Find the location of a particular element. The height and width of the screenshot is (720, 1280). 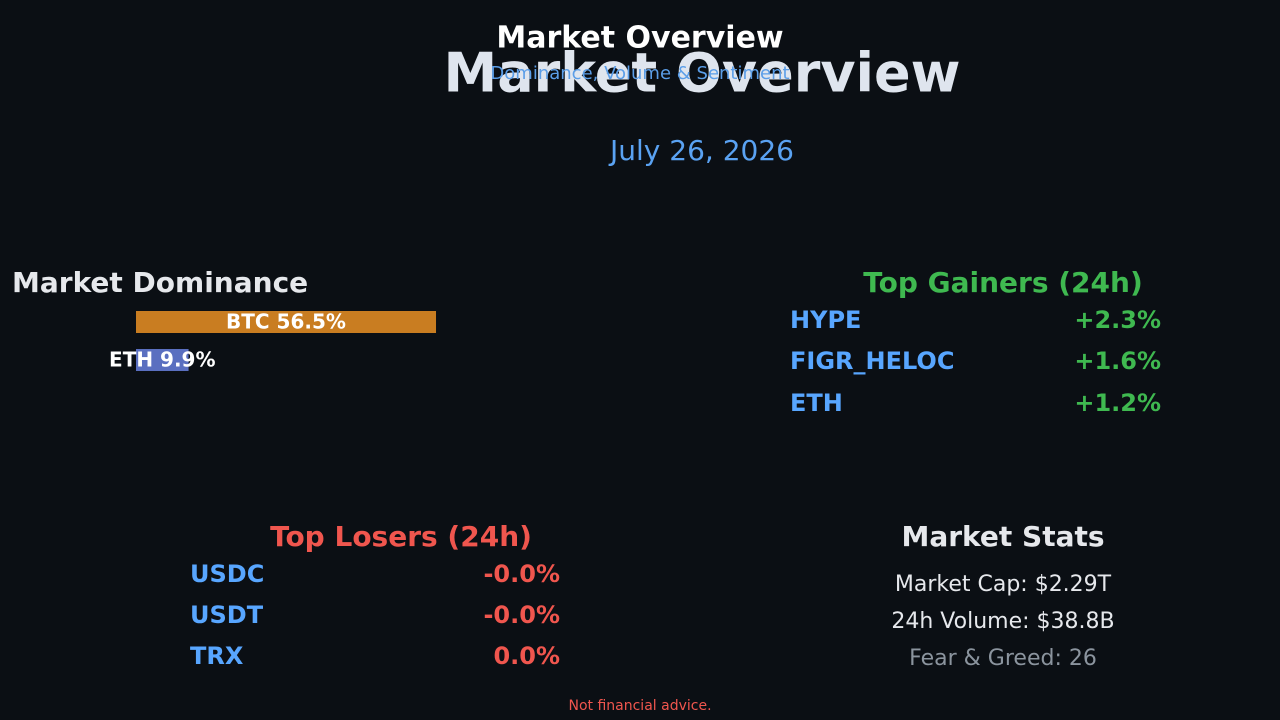

bar-label: ETH 9.9% is located at coordinates (162, 360).